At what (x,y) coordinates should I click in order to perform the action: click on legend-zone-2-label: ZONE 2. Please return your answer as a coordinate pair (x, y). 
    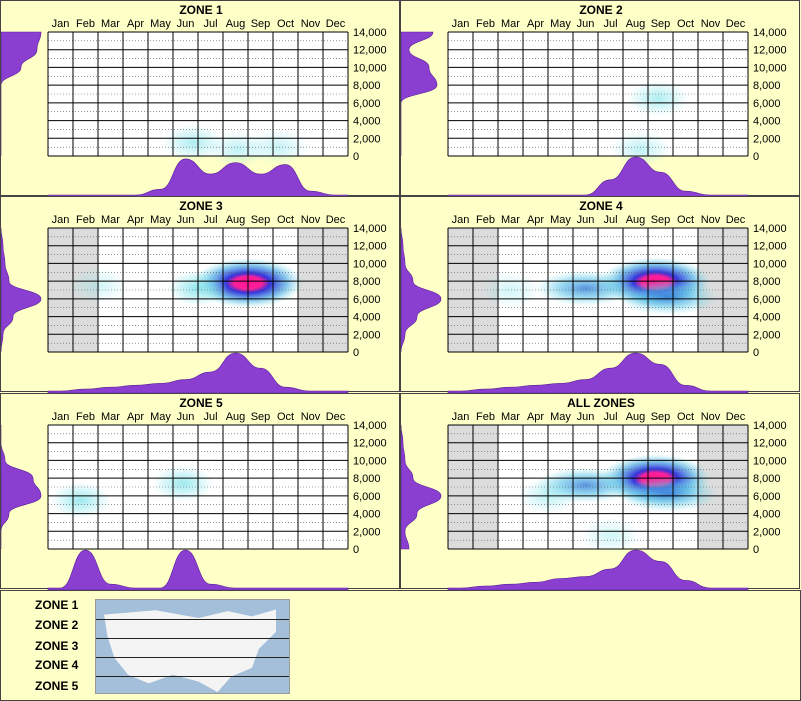
    Looking at the image, I should click on (57, 625).